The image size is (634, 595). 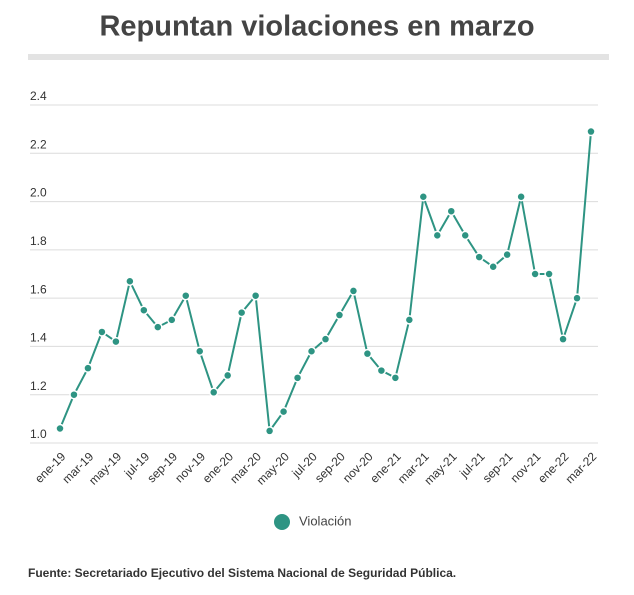 What do you see at coordinates (38, 434) in the screenshot?
I see `y-tick-label: 1.0` at bounding box center [38, 434].